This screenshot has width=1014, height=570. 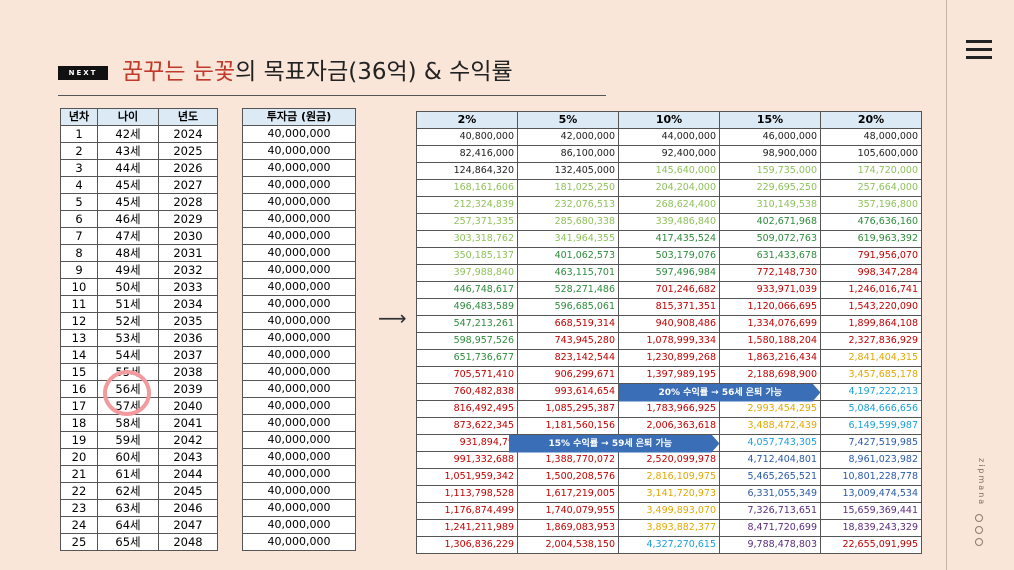 What do you see at coordinates (568, 171) in the screenshot?
I see `returns-cell: 132,405,000` at bounding box center [568, 171].